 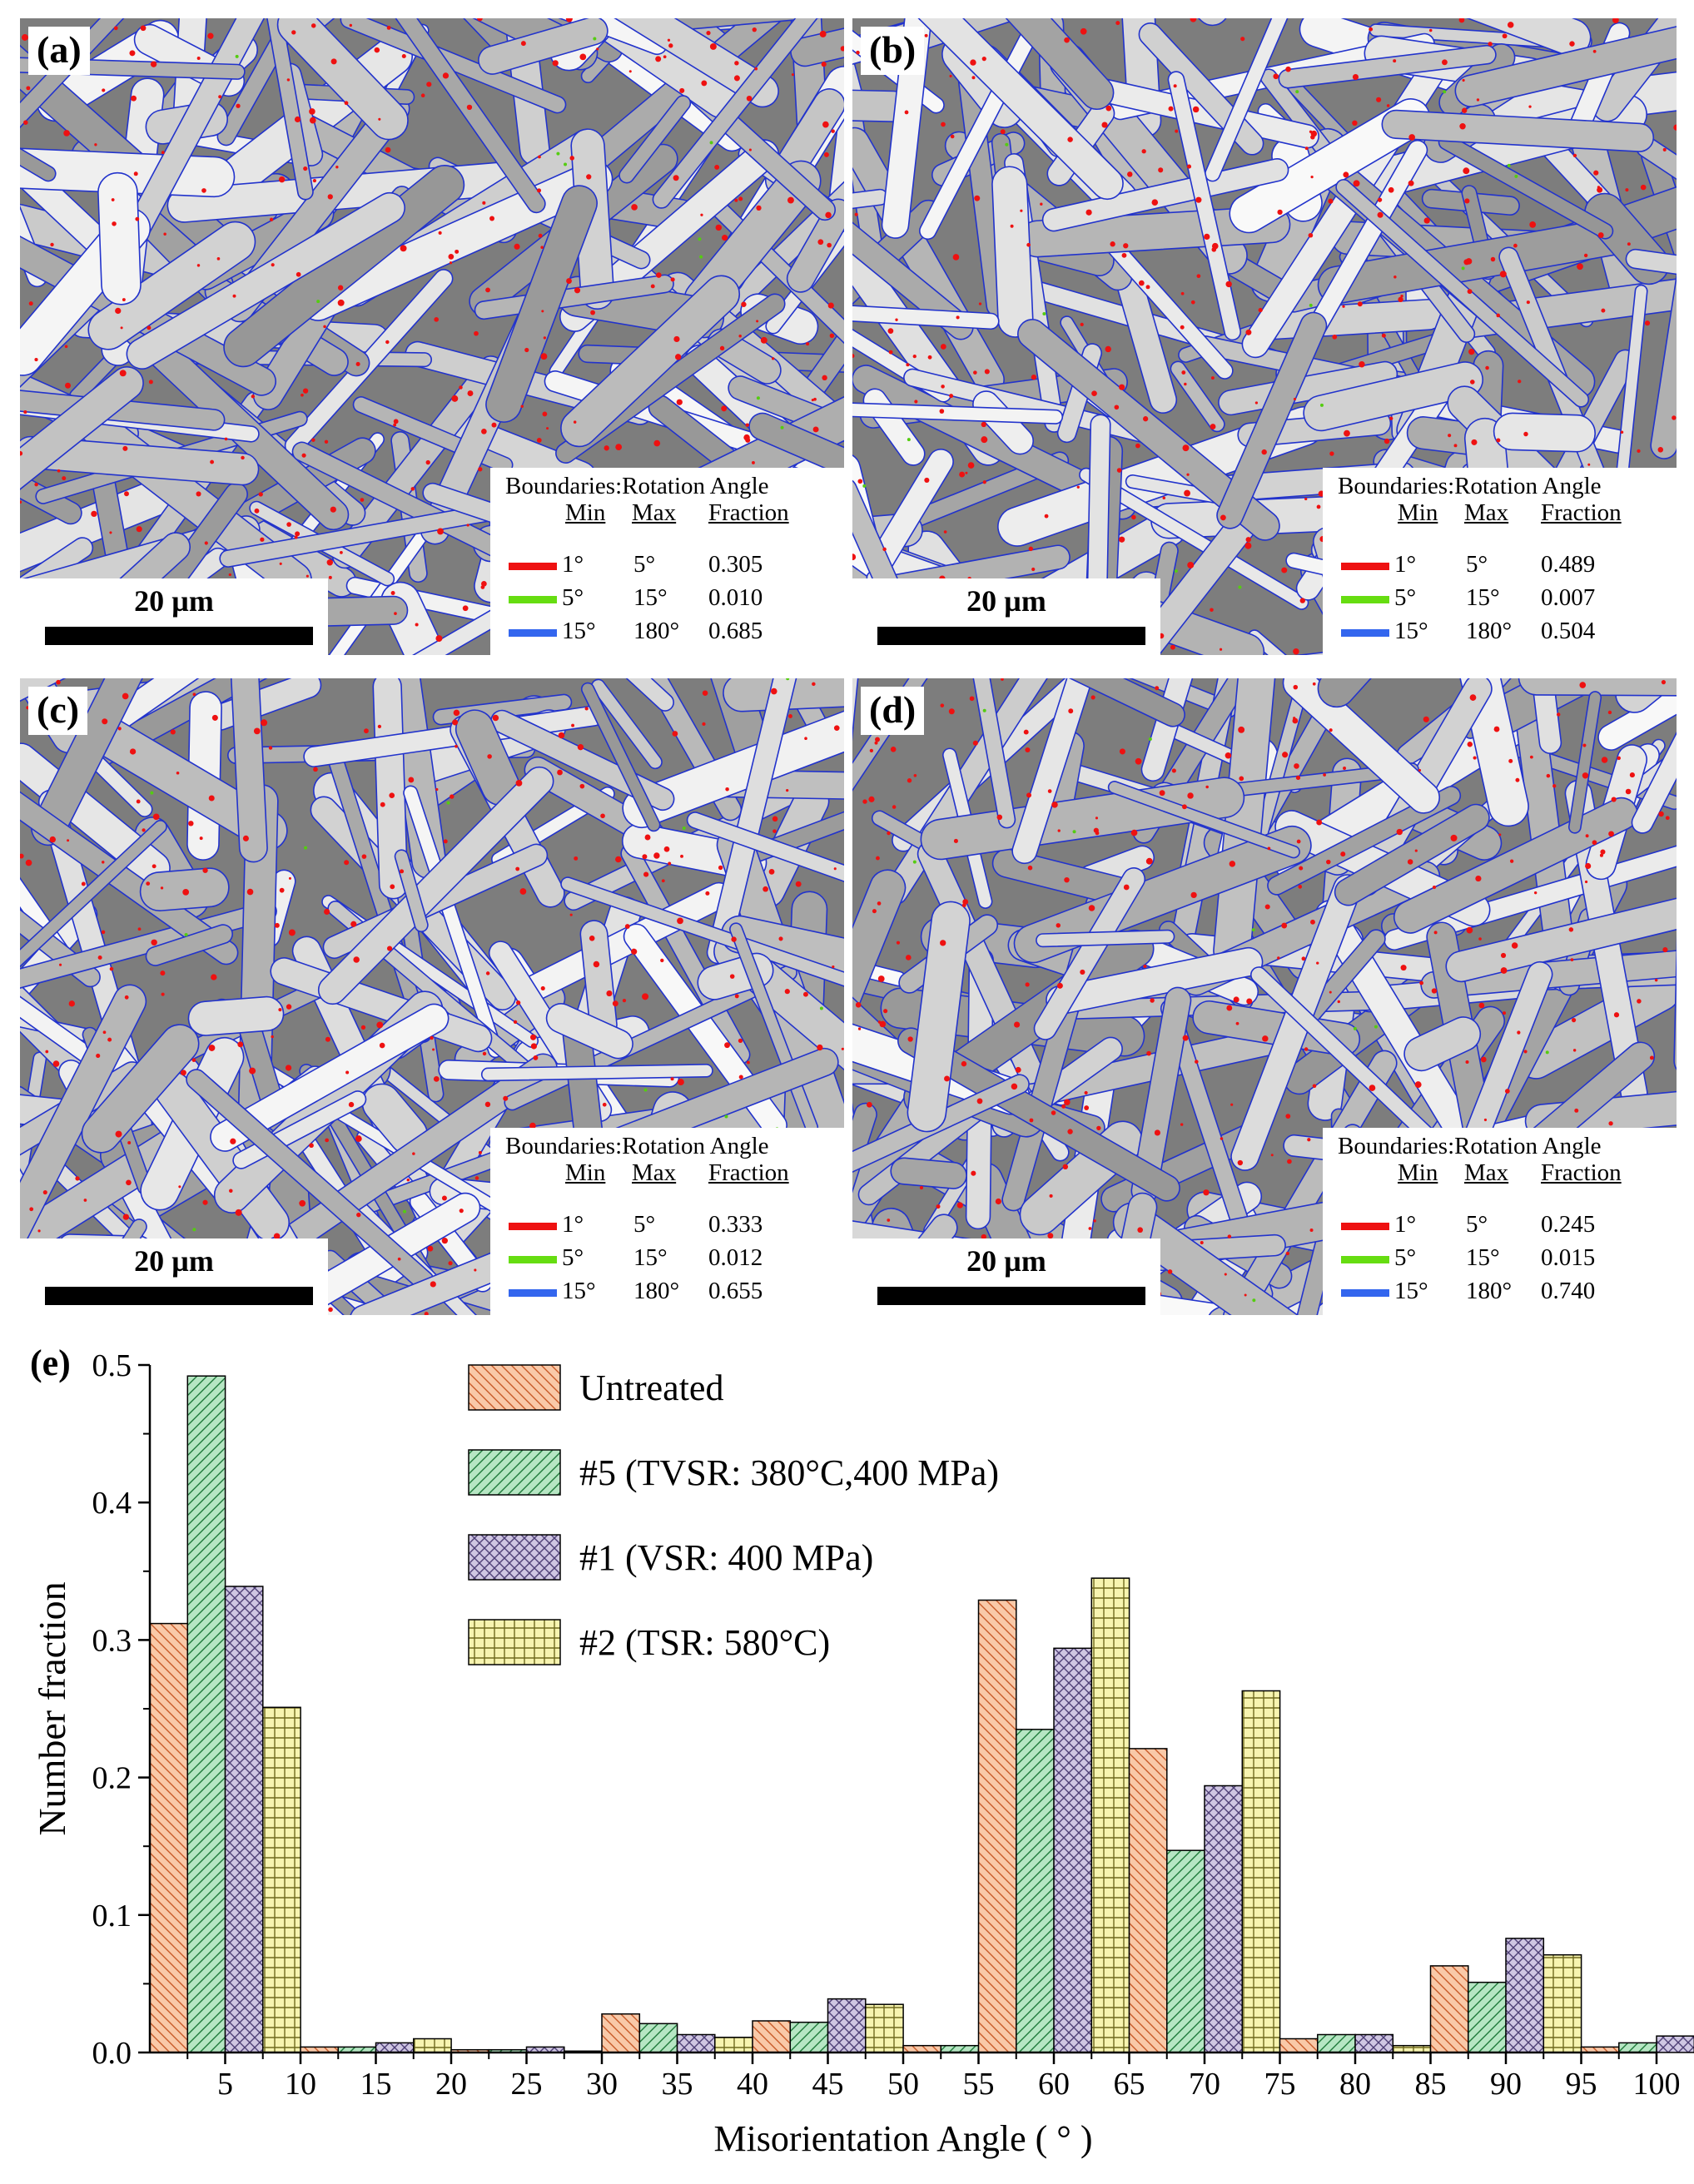 I want to click on legend-row: 1° 5° 0.333, so click(x=667, y=1227).